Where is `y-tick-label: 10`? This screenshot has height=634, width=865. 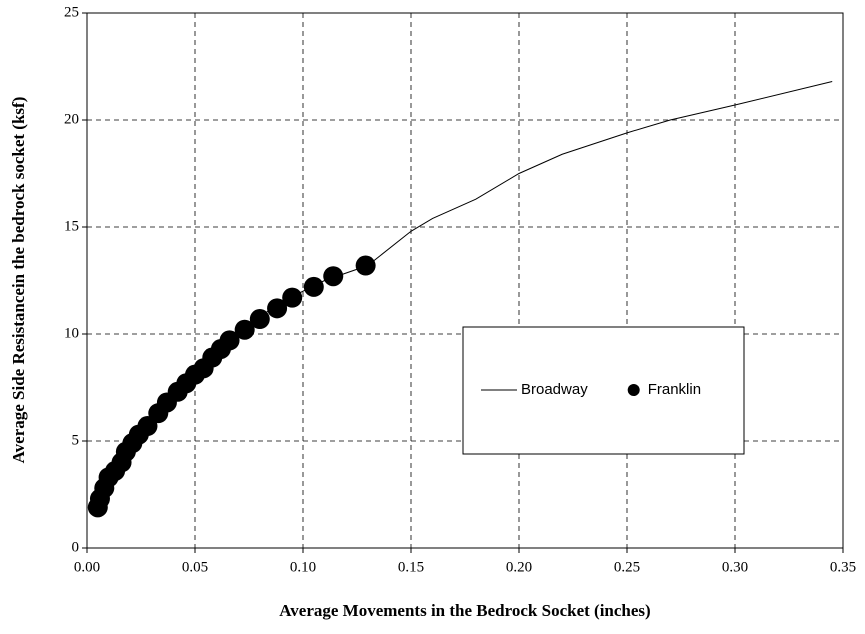
y-tick-label: 10 is located at coordinates (71, 333).